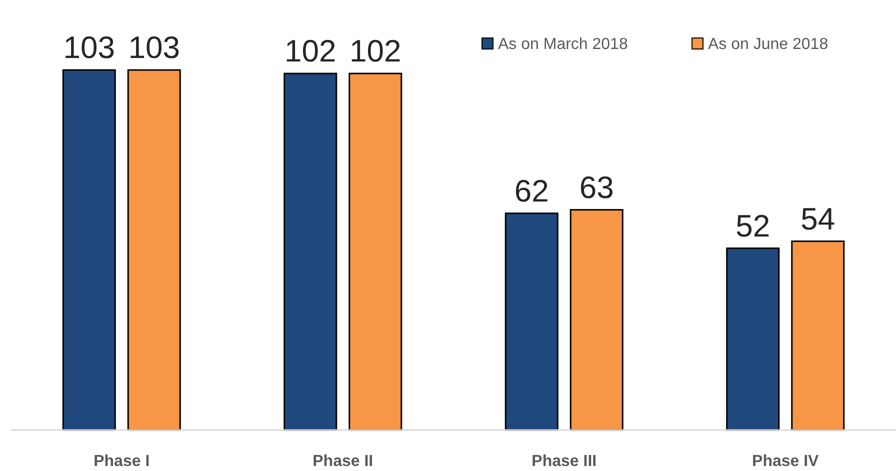 Image resolution: width=896 pixels, height=471 pixels. Describe the element at coordinates (343, 461) in the screenshot. I see `x-tick-label: Phase II` at that location.